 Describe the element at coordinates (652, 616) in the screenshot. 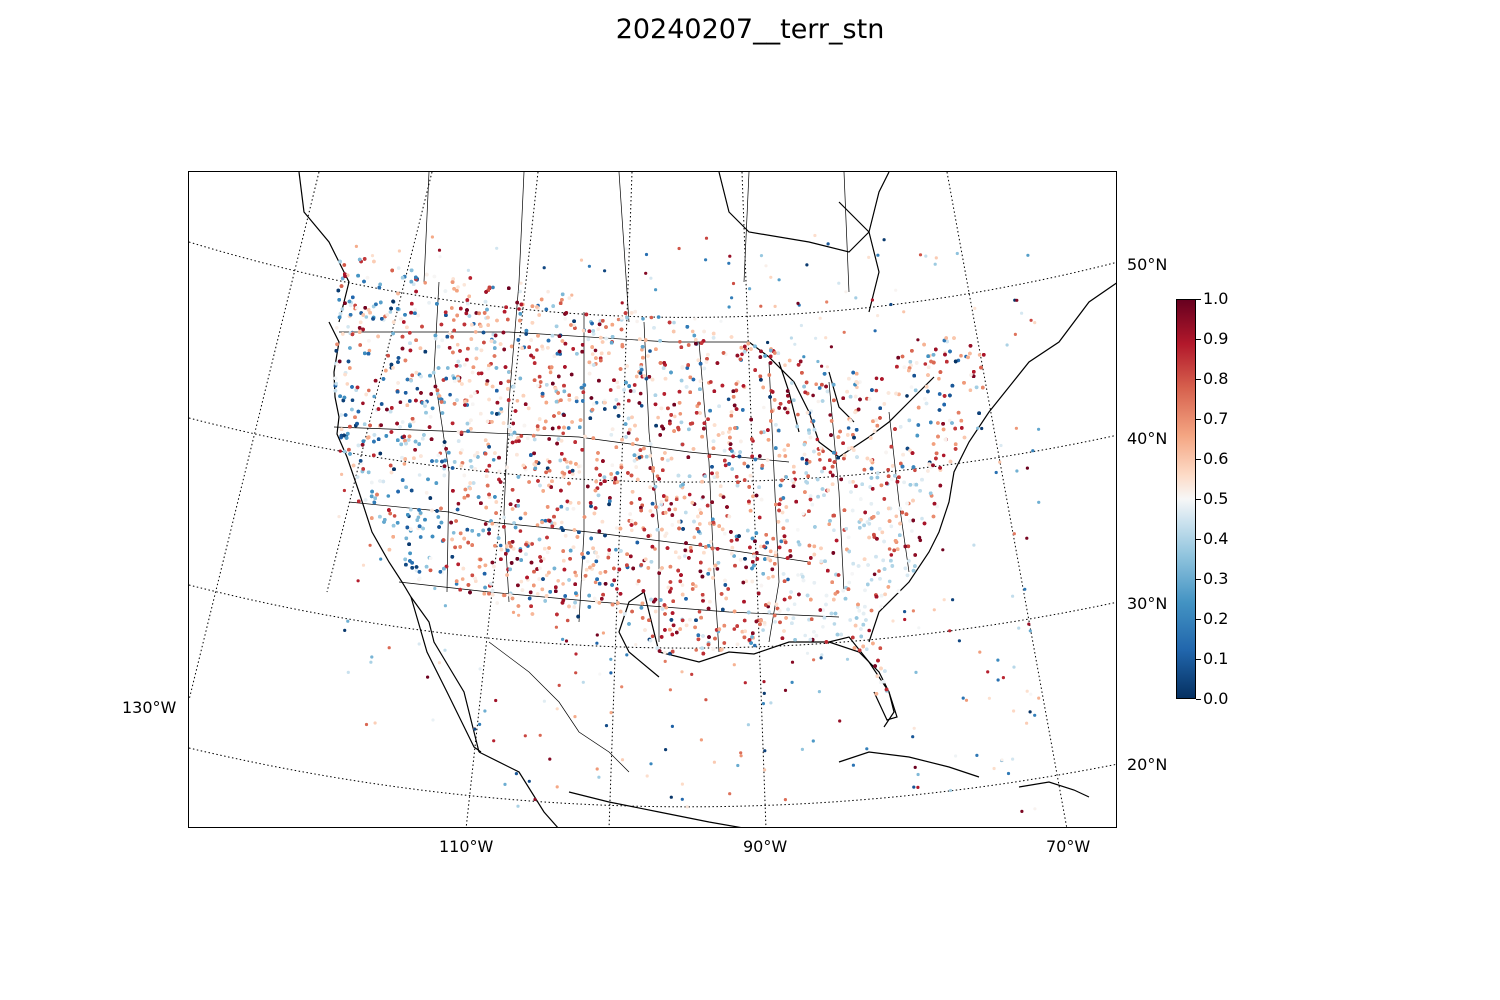

I see `parallel-30N` at that location.